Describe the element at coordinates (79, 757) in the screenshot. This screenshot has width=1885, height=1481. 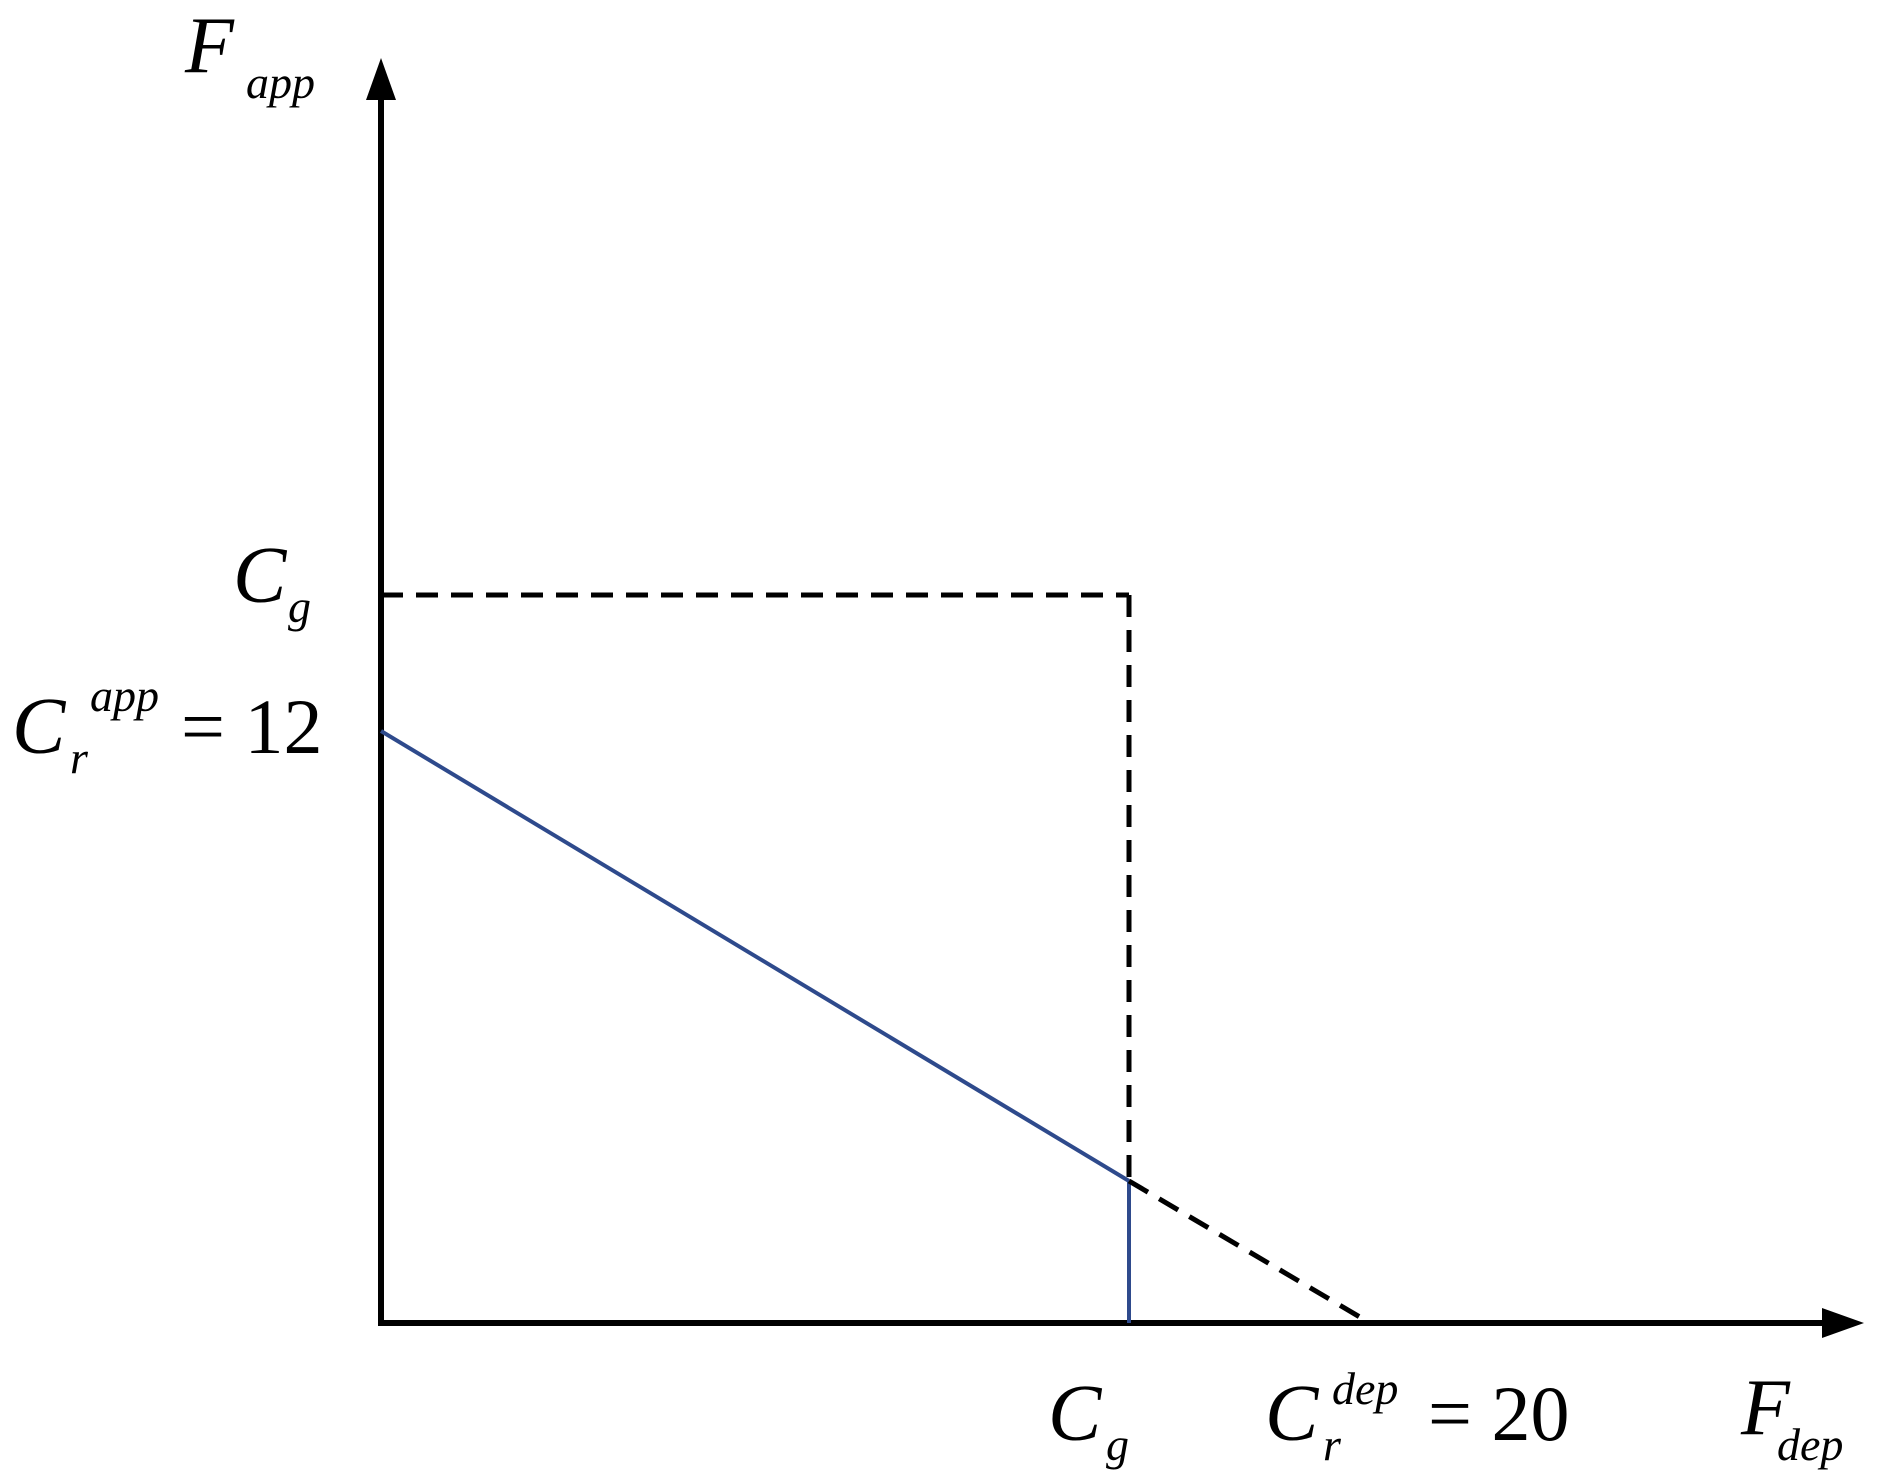
I see `y-label-subscript: r` at that location.